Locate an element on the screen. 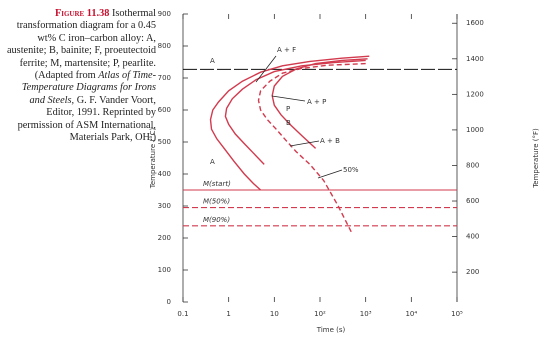 This screenshot has width=551, height=349. figure-label: Figure 11.38 is located at coordinates (82, 13).